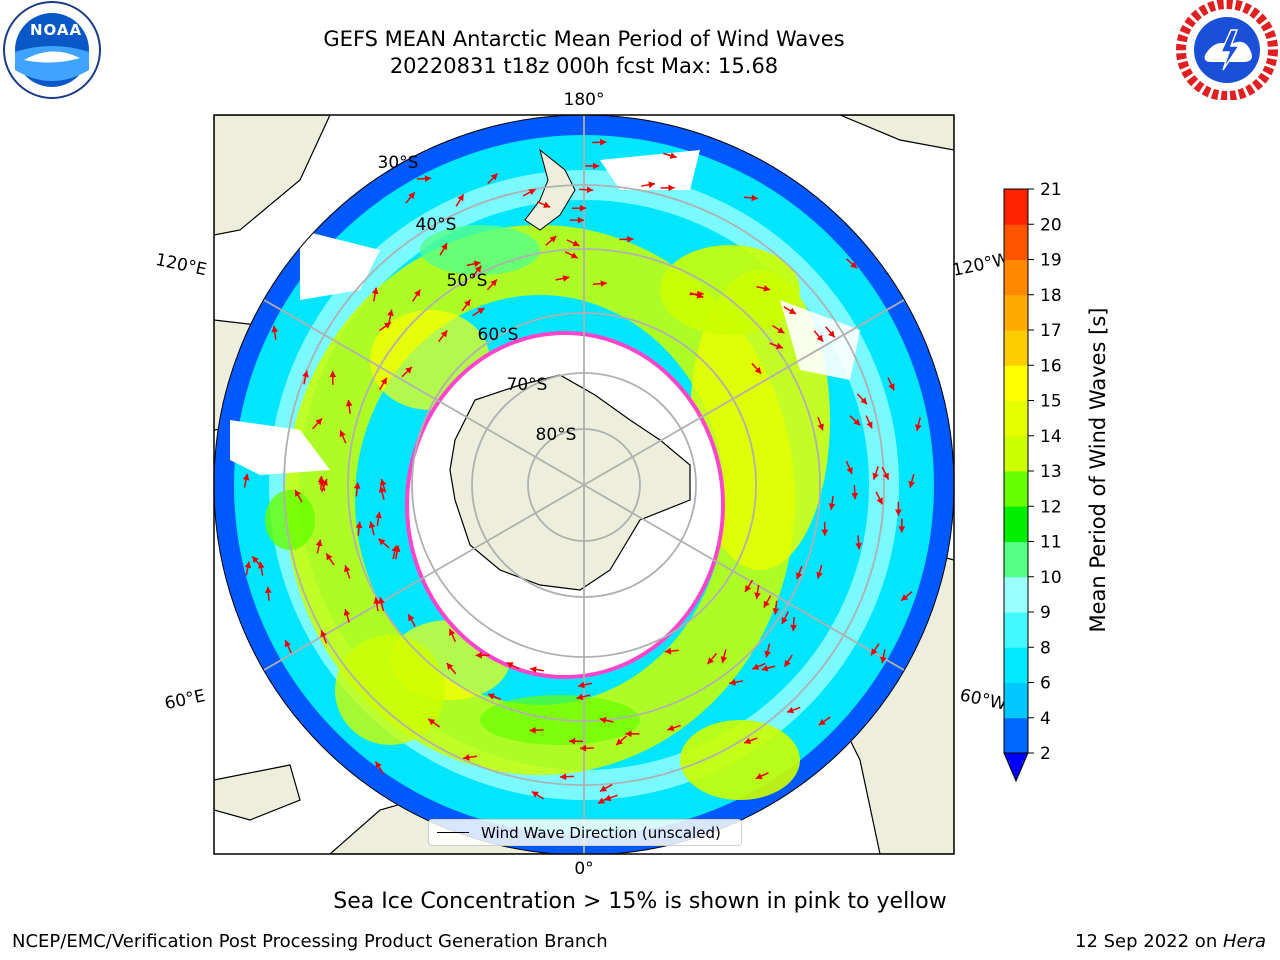  What do you see at coordinates (584, 100) in the screenshot?
I see `lon-label-top: 180°` at bounding box center [584, 100].